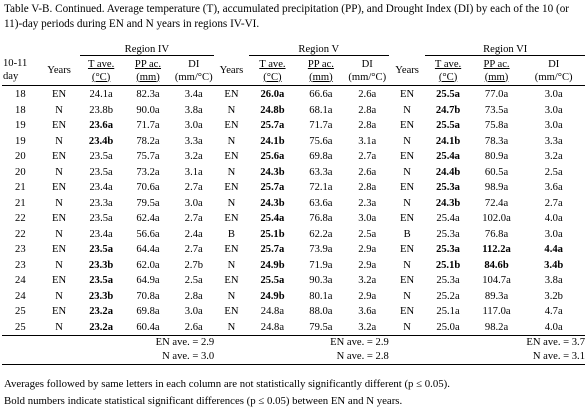 The image size is (587, 415). Describe the element at coordinates (496, 70) in the screenshot. I see `pp-ac-header: PP ac. (mm)` at that location.